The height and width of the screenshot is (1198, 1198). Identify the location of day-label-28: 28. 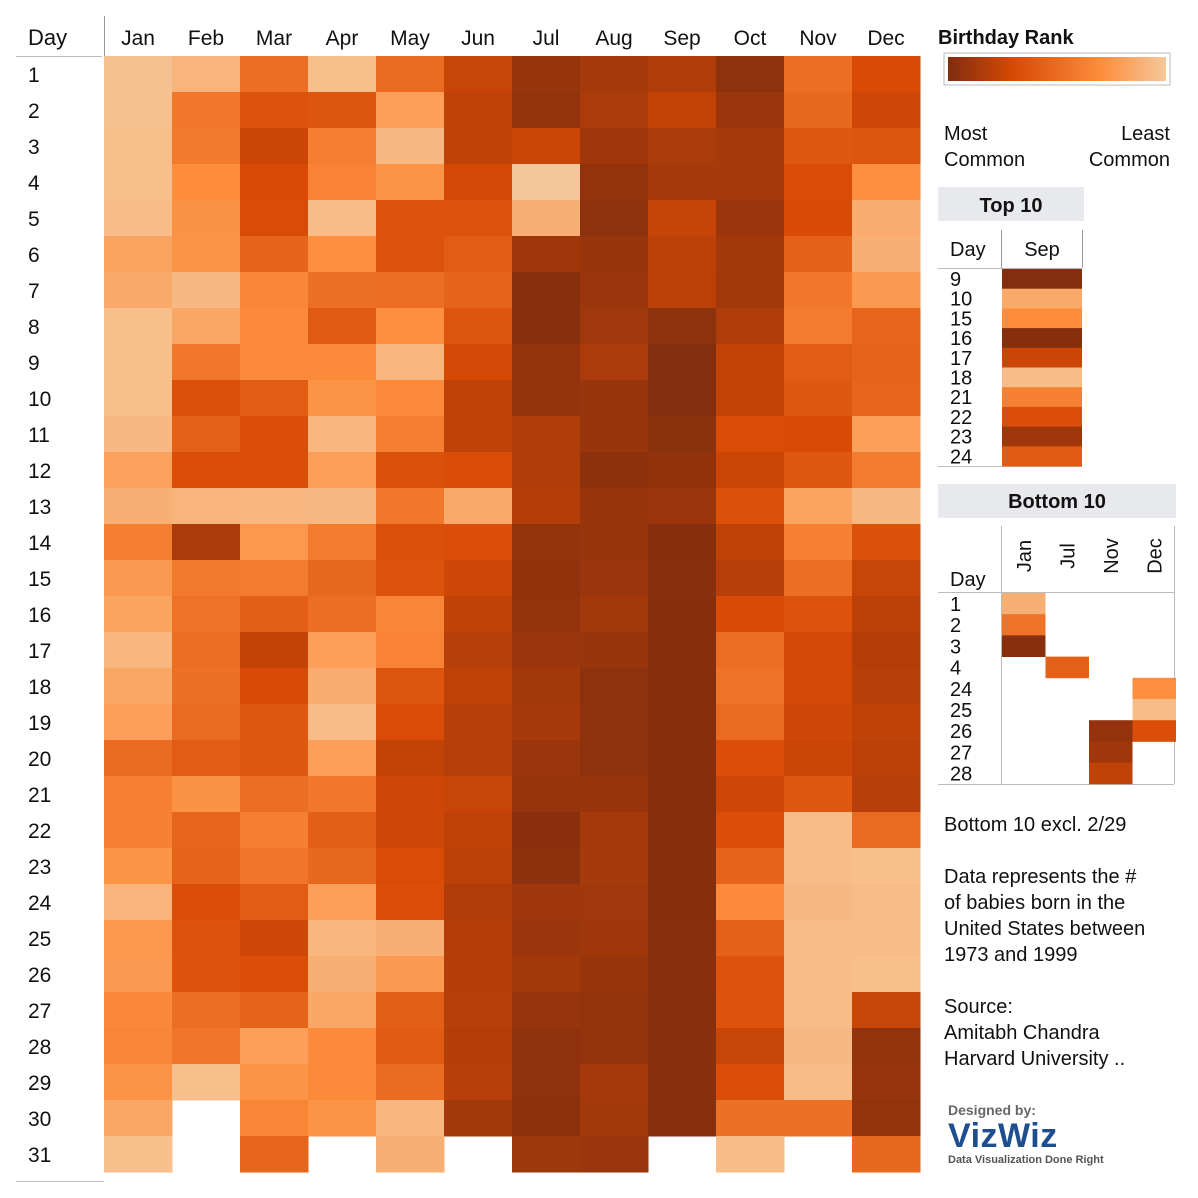
(39, 1047).